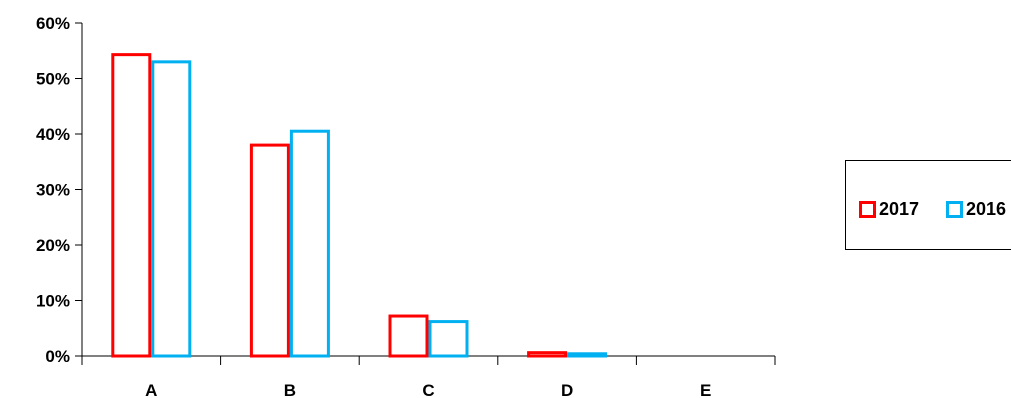 The width and height of the screenshot is (1011, 398). Describe the element at coordinates (428, 389) in the screenshot. I see `x-category-label: C` at that location.